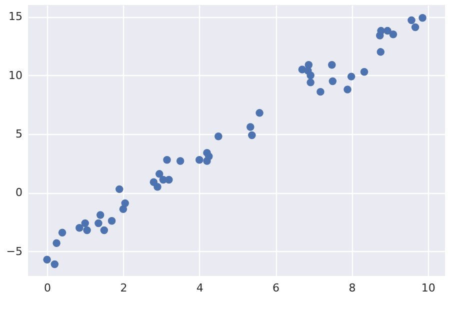 This screenshot has height=327, width=475. Describe the element at coordinates (15, 17) in the screenshot. I see `y-tick-label: 15` at that location.